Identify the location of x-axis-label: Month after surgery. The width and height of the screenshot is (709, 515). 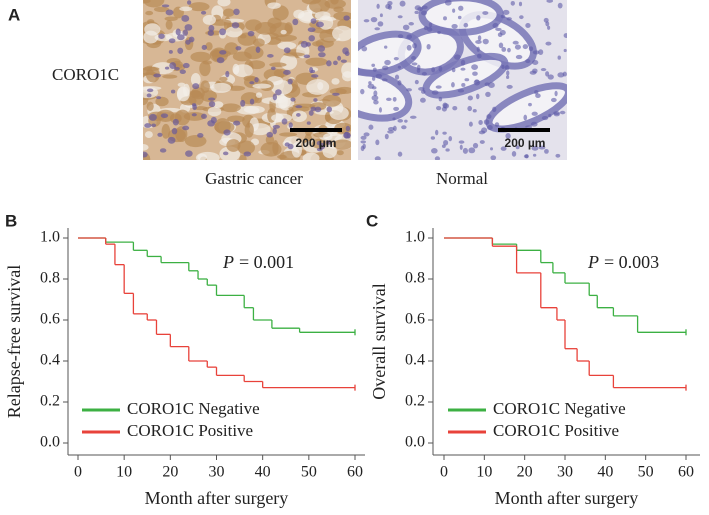
(567, 498).